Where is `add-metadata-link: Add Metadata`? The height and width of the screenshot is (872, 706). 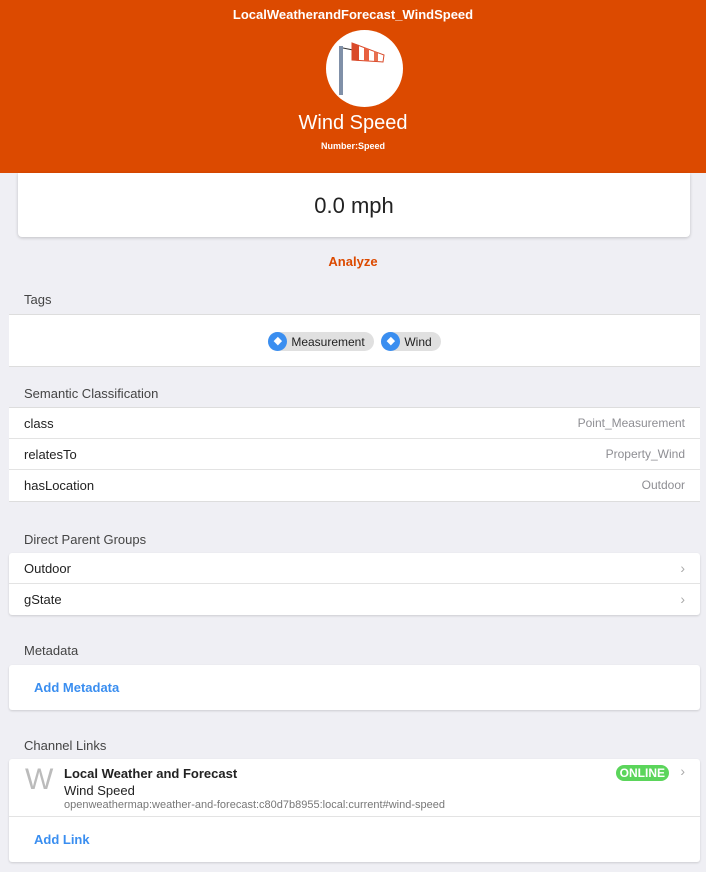
add-metadata-link: Add Metadata is located at coordinates (77, 687).